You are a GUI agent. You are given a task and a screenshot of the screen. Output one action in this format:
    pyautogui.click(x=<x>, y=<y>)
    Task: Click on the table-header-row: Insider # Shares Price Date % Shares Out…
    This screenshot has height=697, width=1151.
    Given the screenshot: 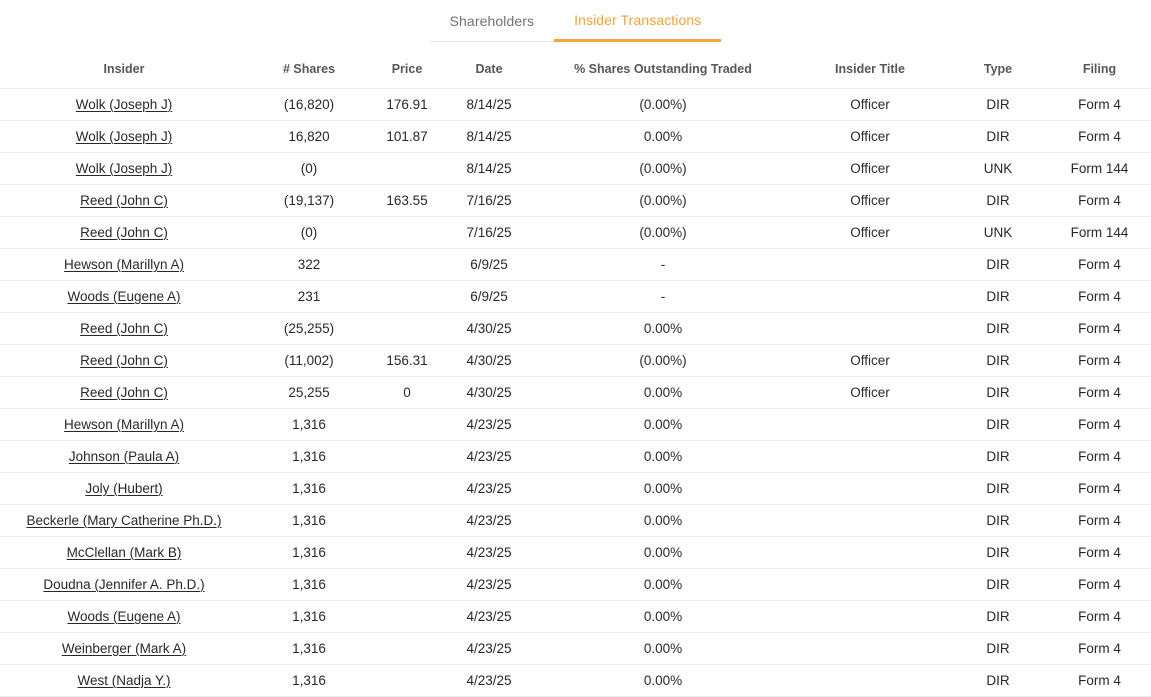 What is the action you would take?
    pyautogui.click(x=575, y=65)
    